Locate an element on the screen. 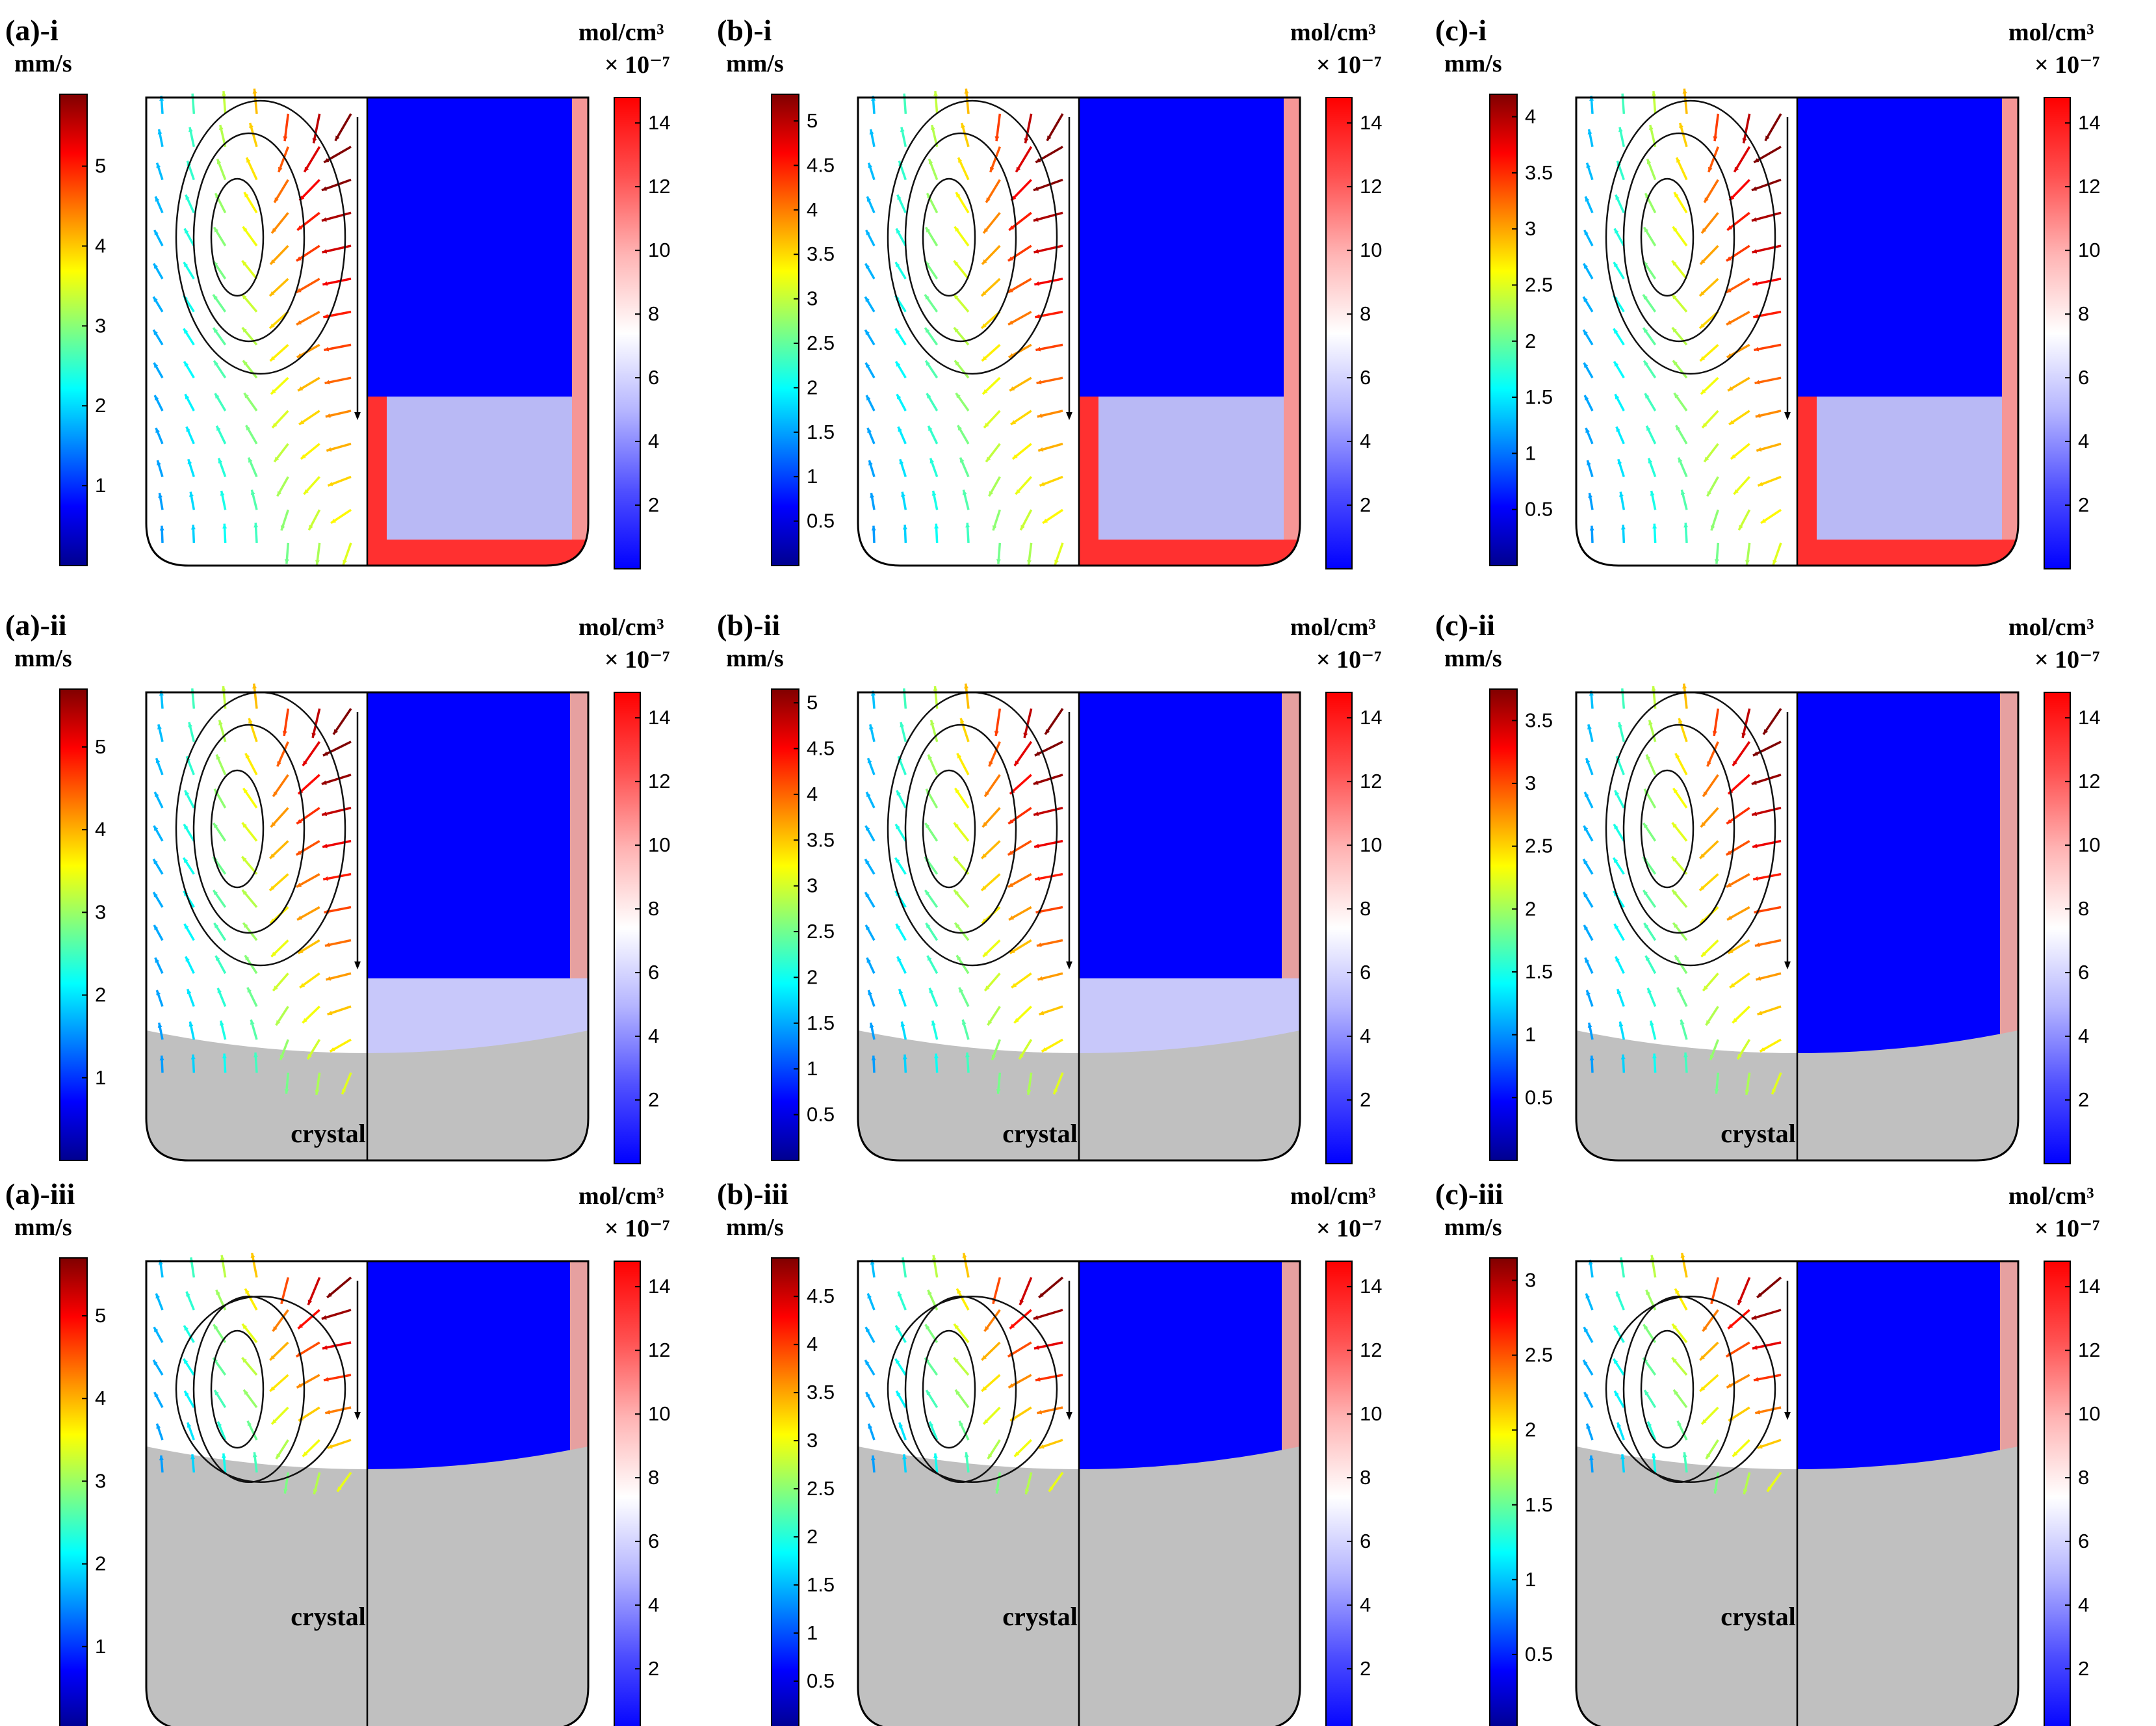 Image resolution: width=2156 pixels, height=1726 pixels. velocity-tick-label: 2 is located at coordinates (1531, 1430).